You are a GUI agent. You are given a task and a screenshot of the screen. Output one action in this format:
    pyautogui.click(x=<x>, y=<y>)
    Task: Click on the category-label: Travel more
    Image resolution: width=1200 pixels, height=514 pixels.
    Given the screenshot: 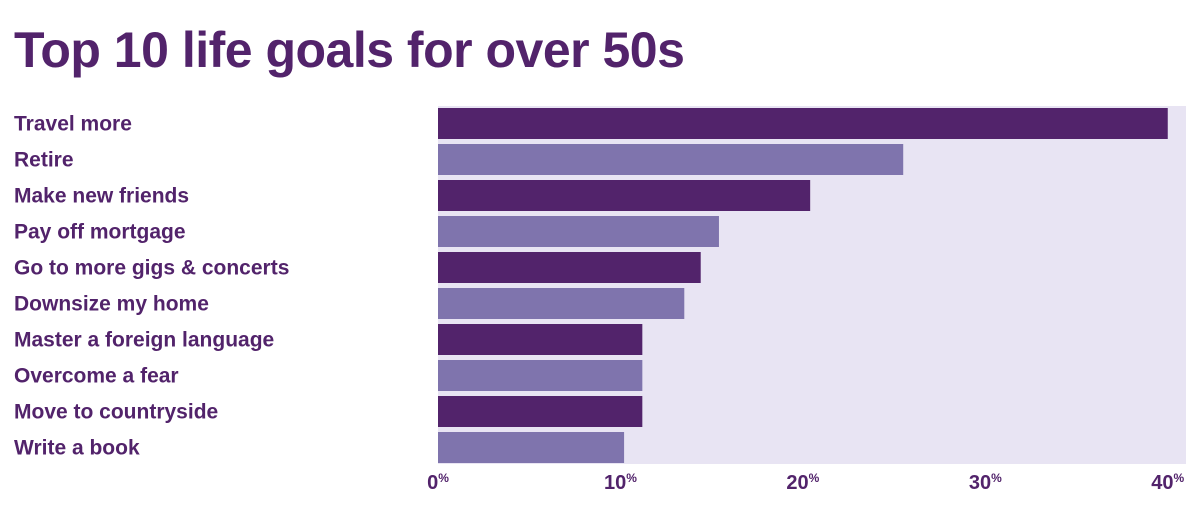 What is the action you would take?
    pyautogui.click(x=73, y=124)
    